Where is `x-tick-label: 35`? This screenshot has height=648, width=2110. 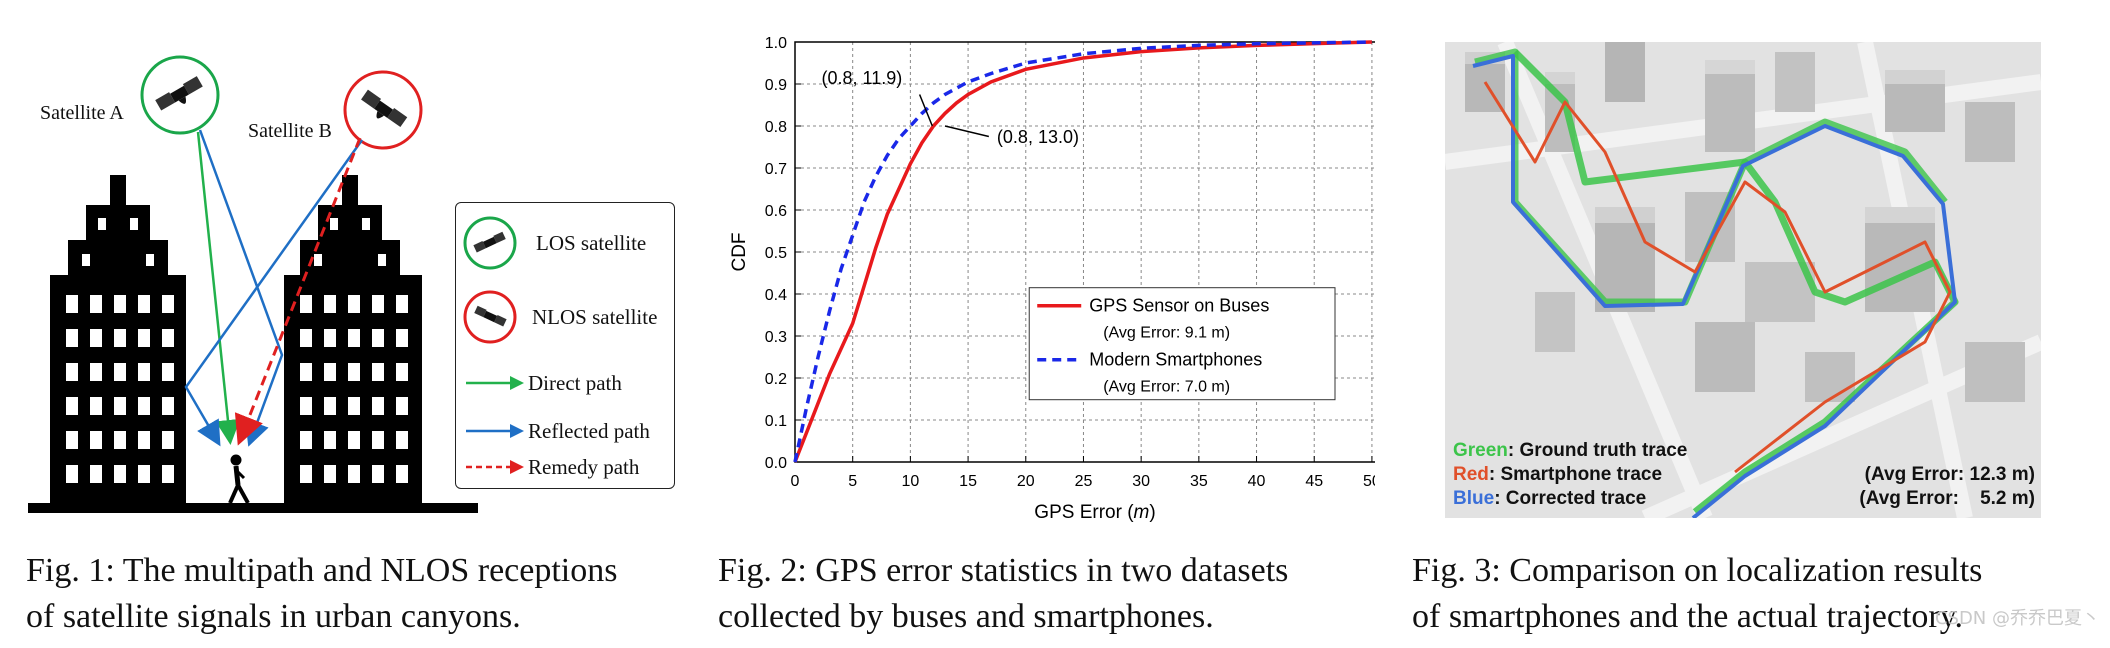 x-tick-label: 35 is located at coordinates (1199, 481).